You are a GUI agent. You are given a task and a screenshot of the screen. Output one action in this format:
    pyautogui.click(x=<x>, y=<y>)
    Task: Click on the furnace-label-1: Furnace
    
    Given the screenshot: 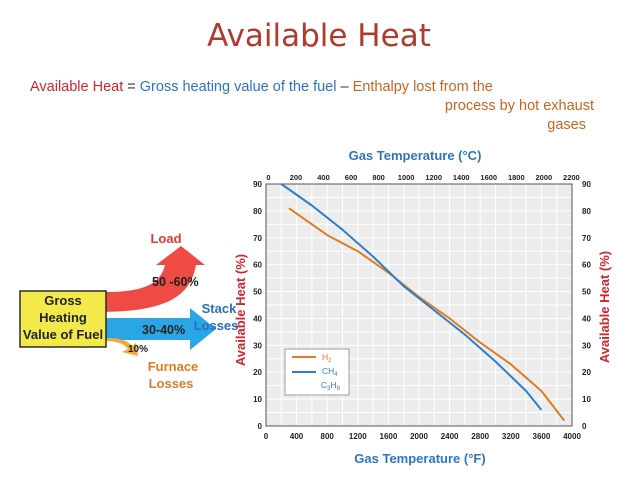 What is the action you would take?
    pyautogui.click(x=173, y=366)
    